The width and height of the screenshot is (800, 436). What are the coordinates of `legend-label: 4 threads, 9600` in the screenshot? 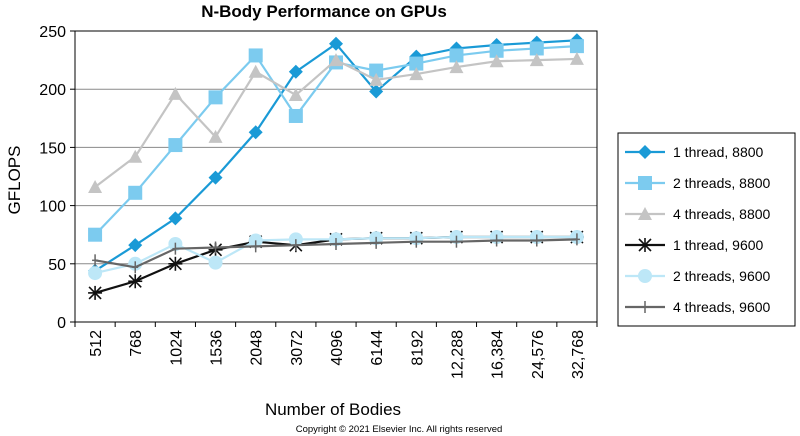 It's located at (722, 307).